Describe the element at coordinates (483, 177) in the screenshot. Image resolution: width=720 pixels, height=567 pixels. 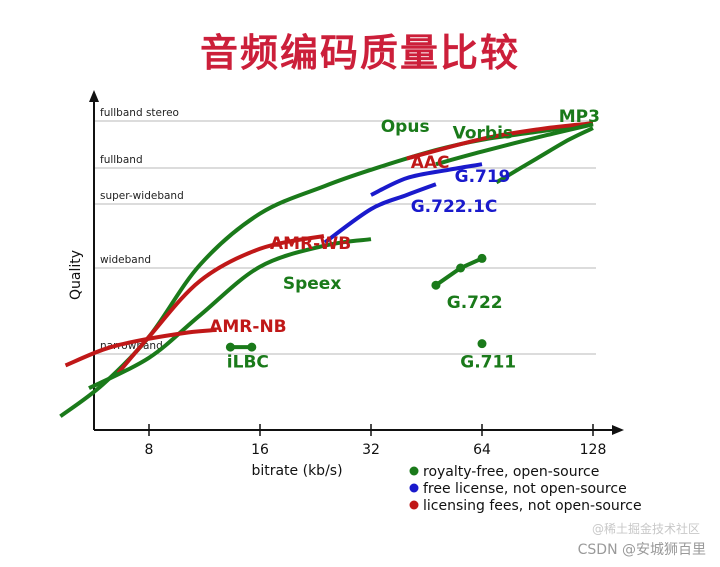
I see `series-label-g-719: G.719` at that location.